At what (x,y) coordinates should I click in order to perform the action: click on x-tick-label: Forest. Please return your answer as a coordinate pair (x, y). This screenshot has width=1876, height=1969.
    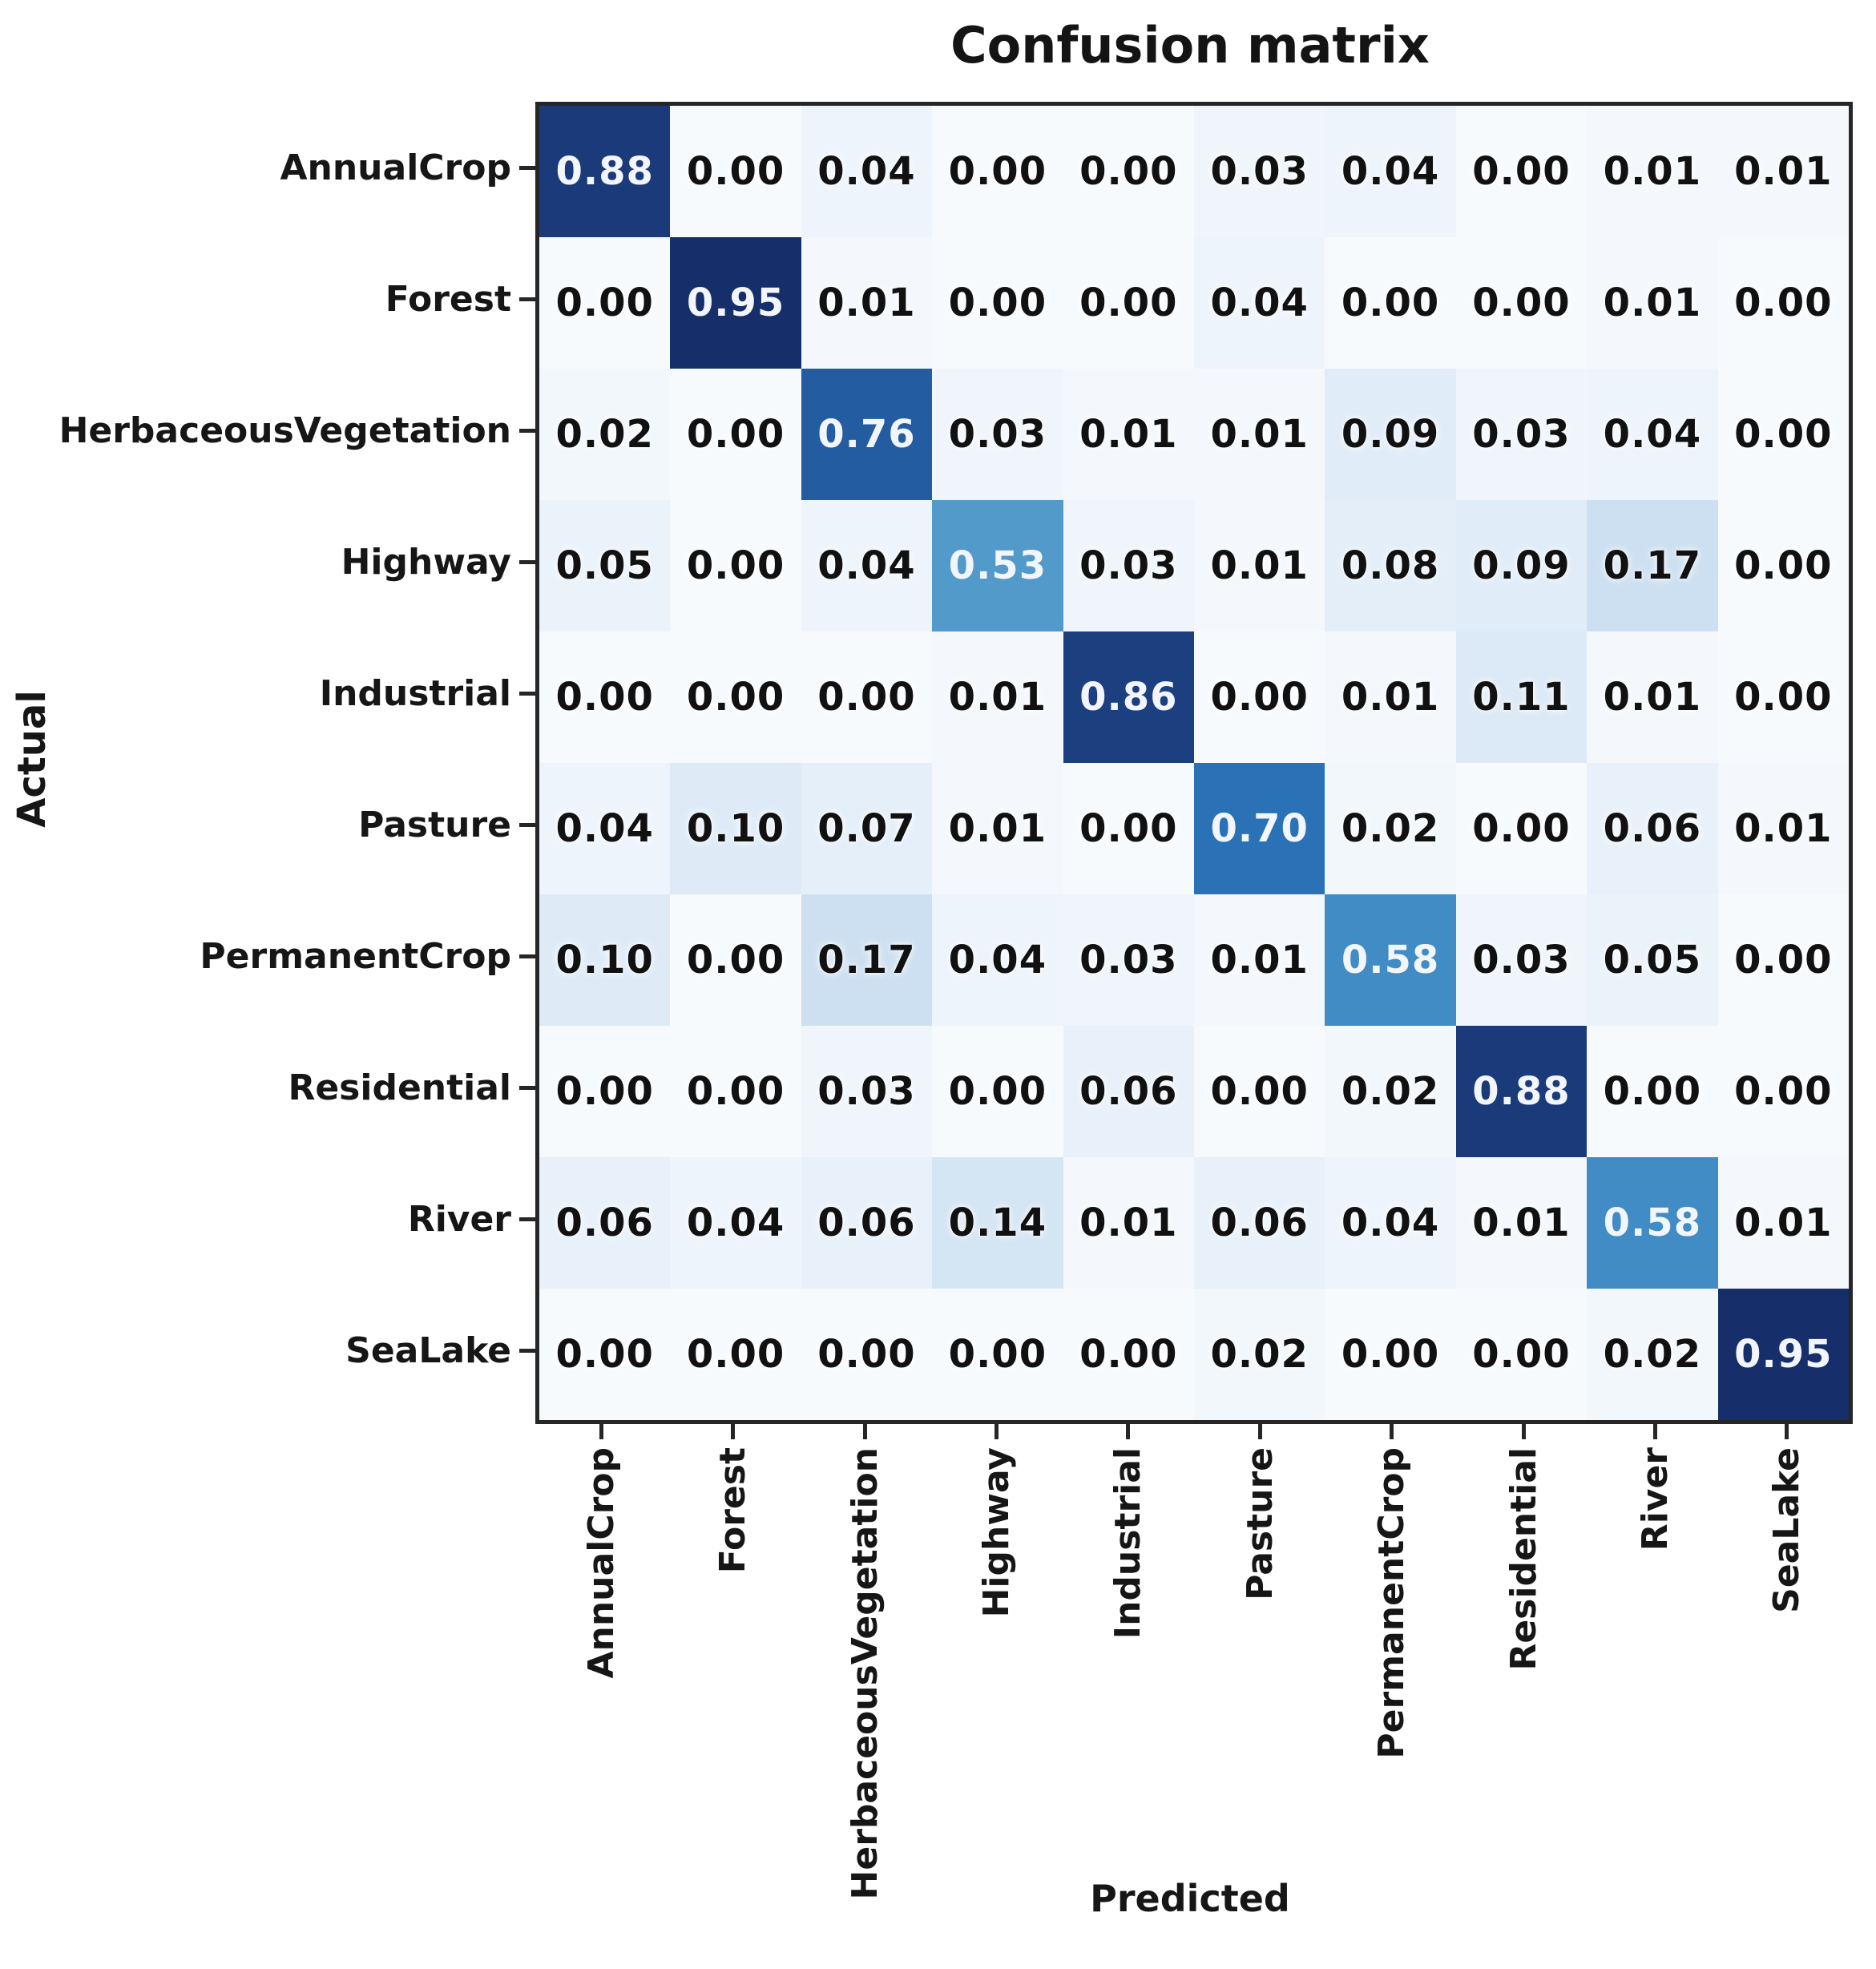
    Looking at the image, I should click on (733, 1510).